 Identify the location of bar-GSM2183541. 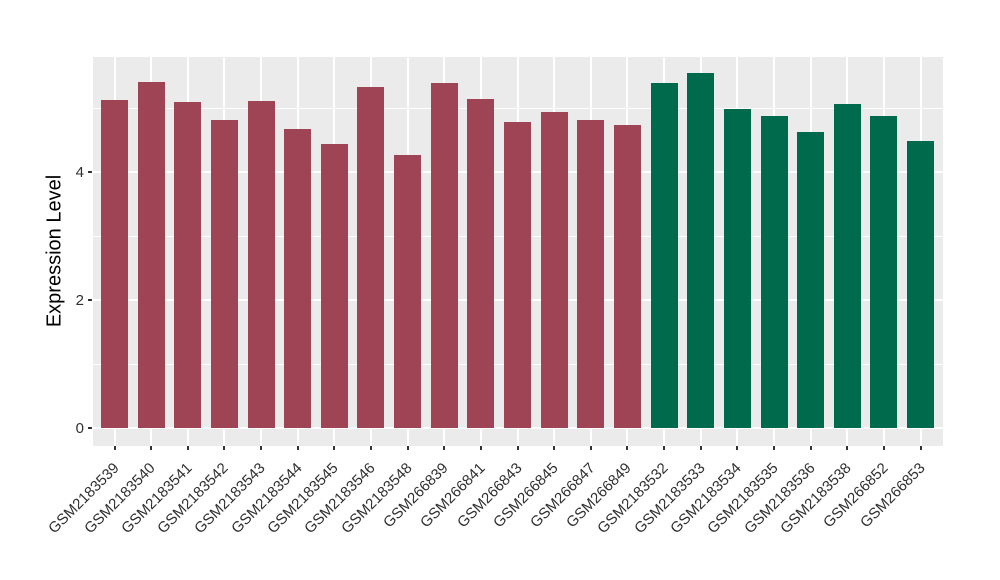
(188, 264).